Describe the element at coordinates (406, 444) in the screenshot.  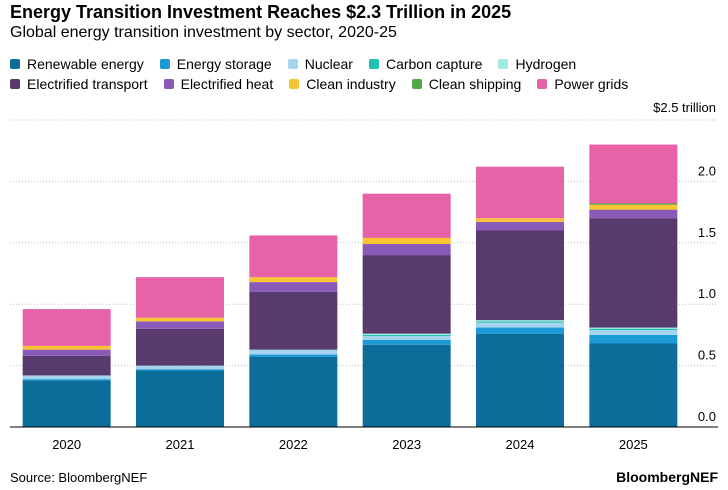
I see `x-tick-label: 2023` at that location.